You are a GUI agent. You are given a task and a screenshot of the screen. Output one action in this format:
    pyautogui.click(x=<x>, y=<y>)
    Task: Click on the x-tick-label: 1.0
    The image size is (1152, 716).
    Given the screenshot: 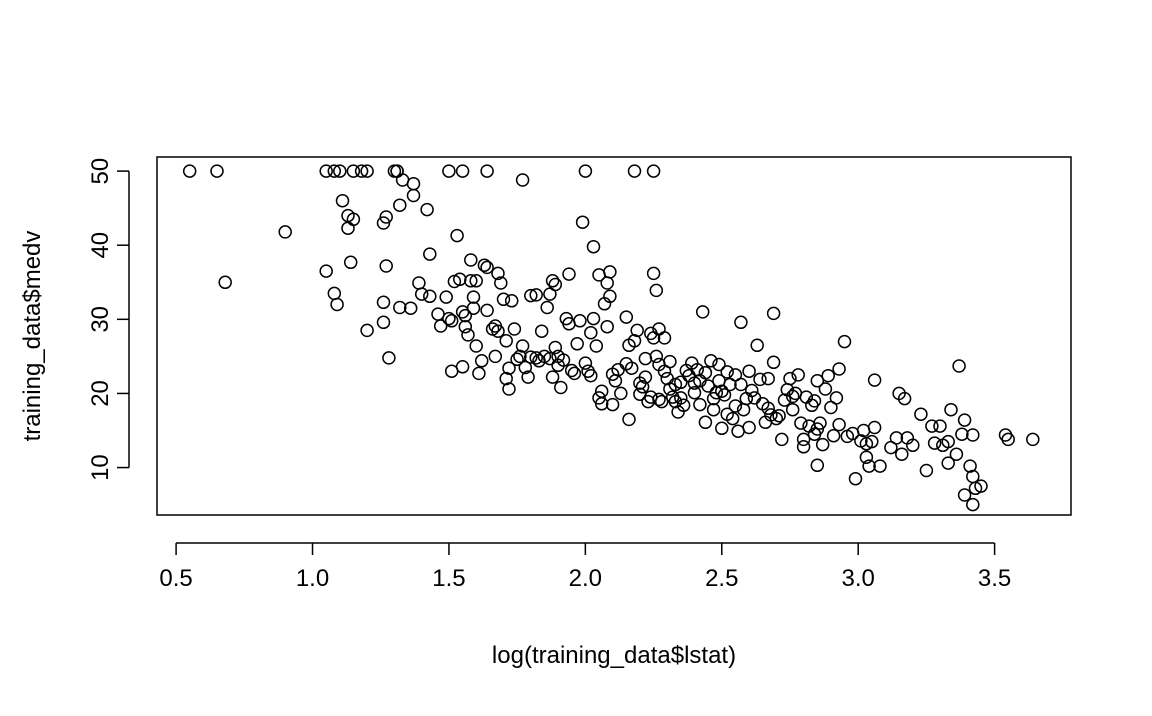 What is the action you would take?
    pyautogui.click(x=312, y=578)
    